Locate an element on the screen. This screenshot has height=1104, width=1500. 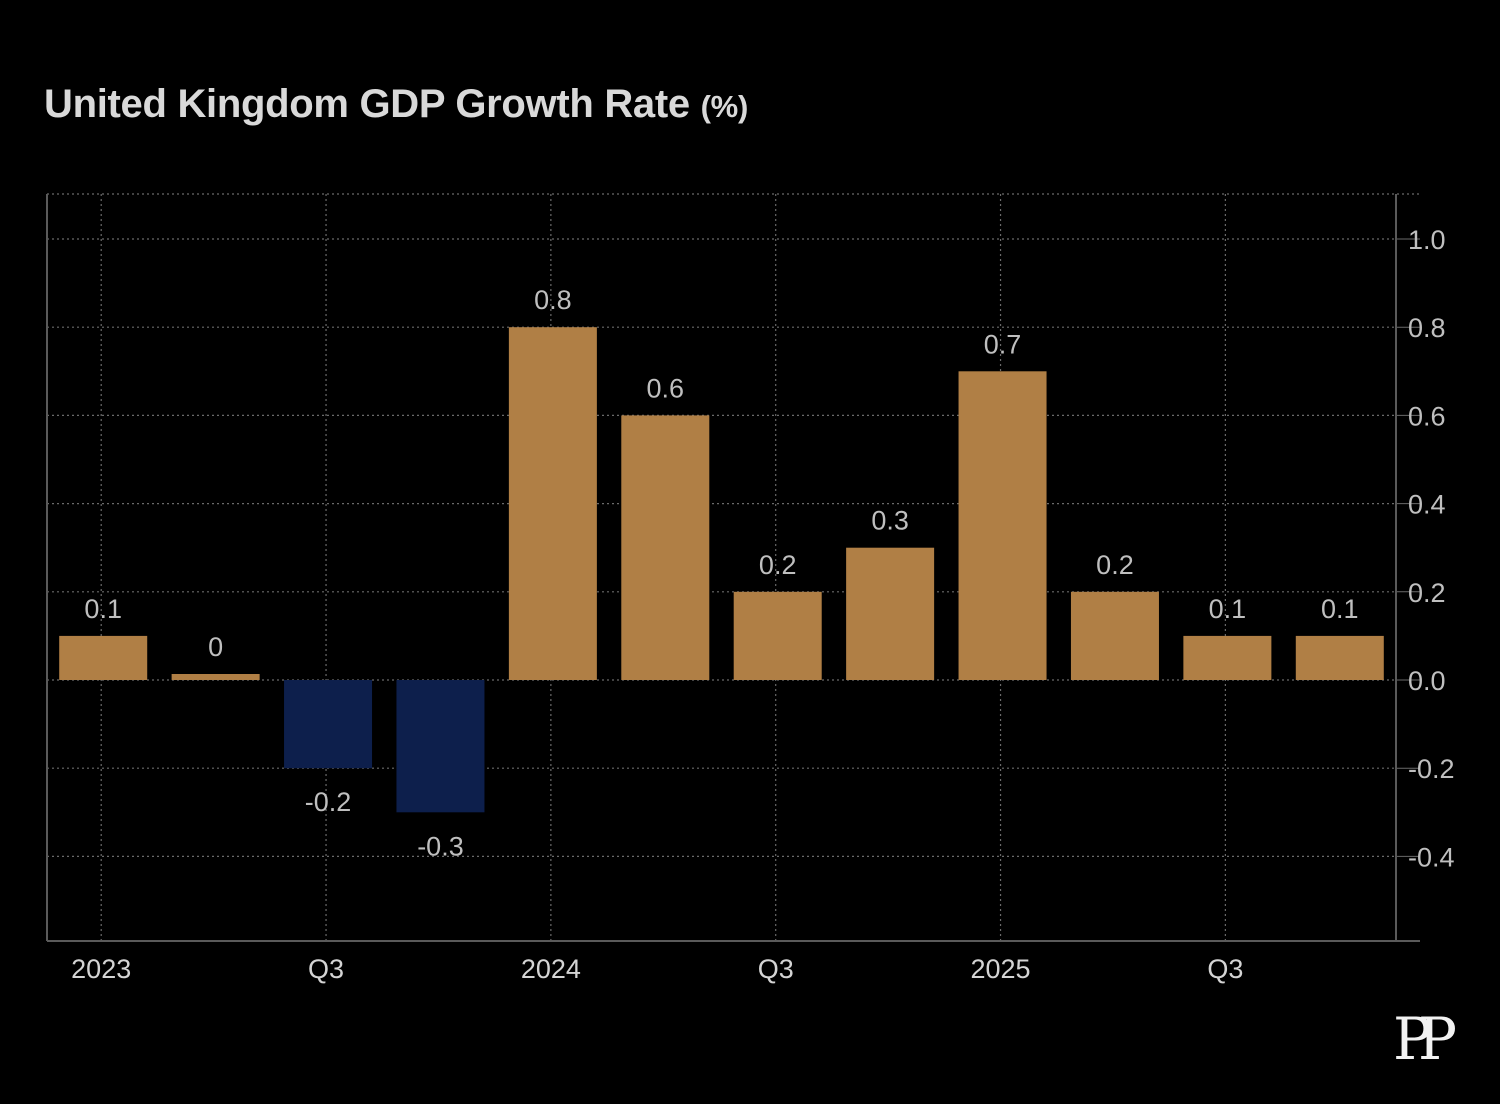
y-tick-label: 0.2 is located at coordinates (1427, 593).